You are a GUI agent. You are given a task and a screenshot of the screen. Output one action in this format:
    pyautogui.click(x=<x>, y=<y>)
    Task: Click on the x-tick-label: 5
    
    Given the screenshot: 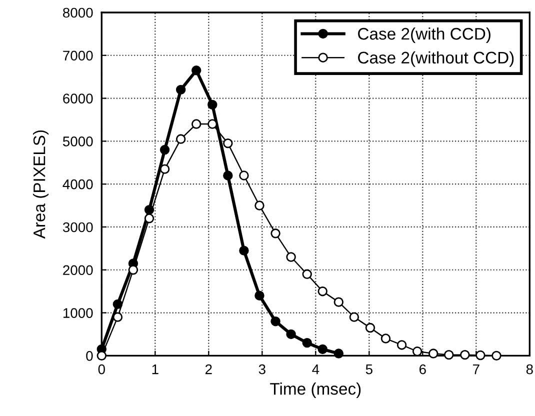 What is the action you would take?
    pyautogui.click(x=369, y=369)
    